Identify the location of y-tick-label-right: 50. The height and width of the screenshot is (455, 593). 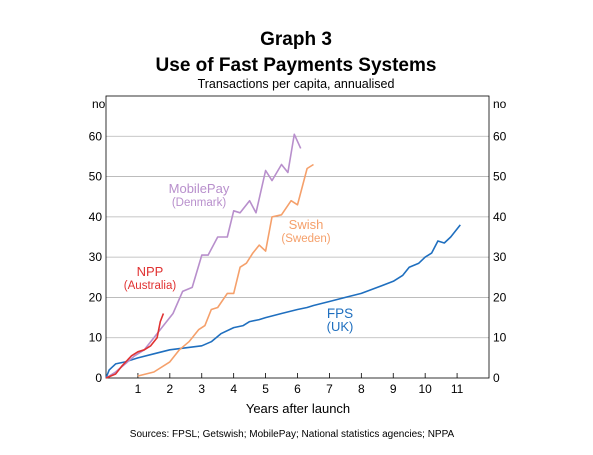
(500, 177).